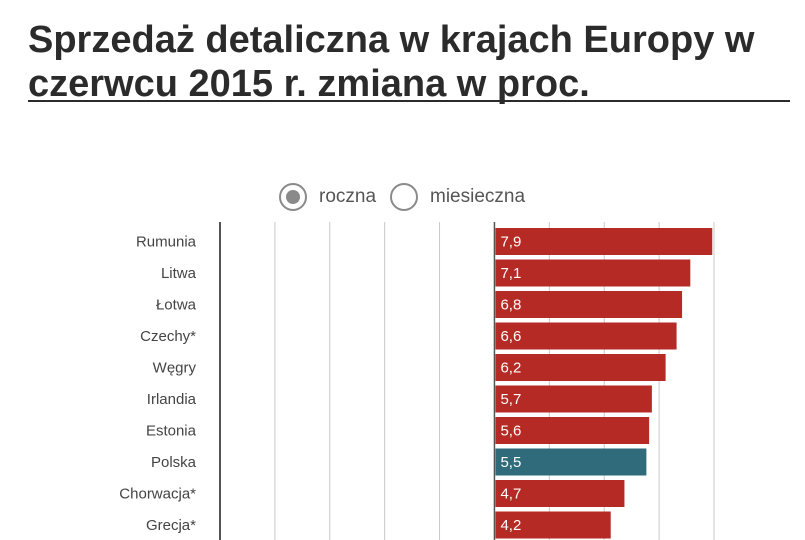 The image size is (805, 540). What do you see at coordinates (179, 273) in the screenshot?
I see `category-label: Litwa` at bounding box center [179, 273].